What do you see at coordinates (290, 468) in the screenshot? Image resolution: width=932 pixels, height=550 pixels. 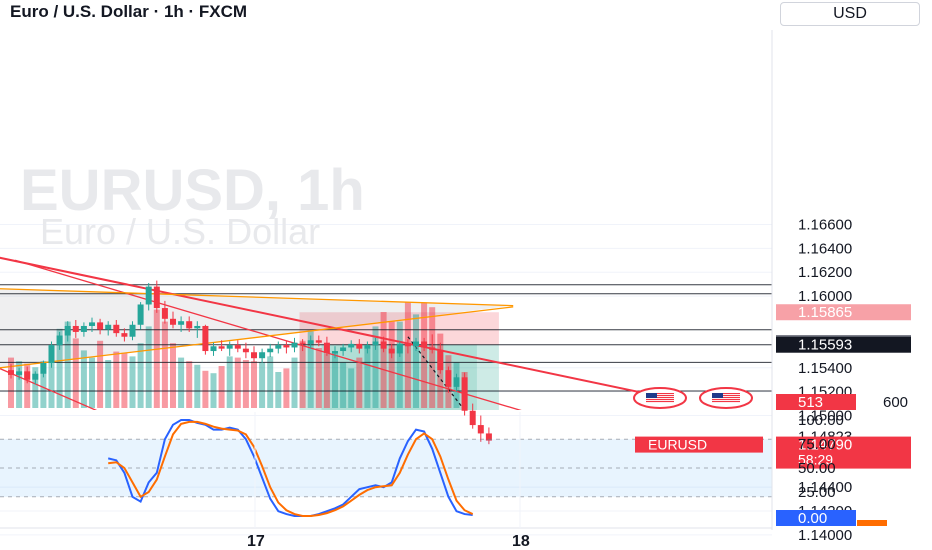 I see `stoch-k-line` at bounding box center [290, 468].